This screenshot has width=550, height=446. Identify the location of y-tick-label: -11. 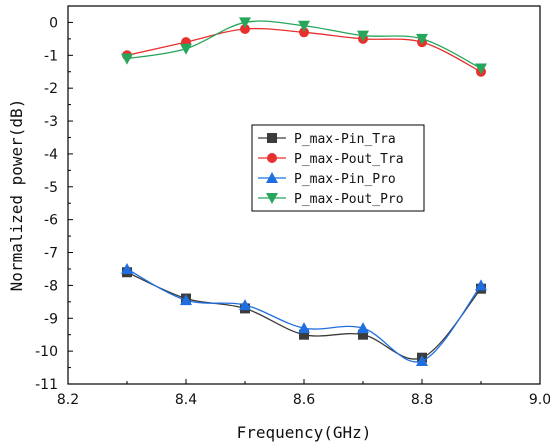
(46, 385).